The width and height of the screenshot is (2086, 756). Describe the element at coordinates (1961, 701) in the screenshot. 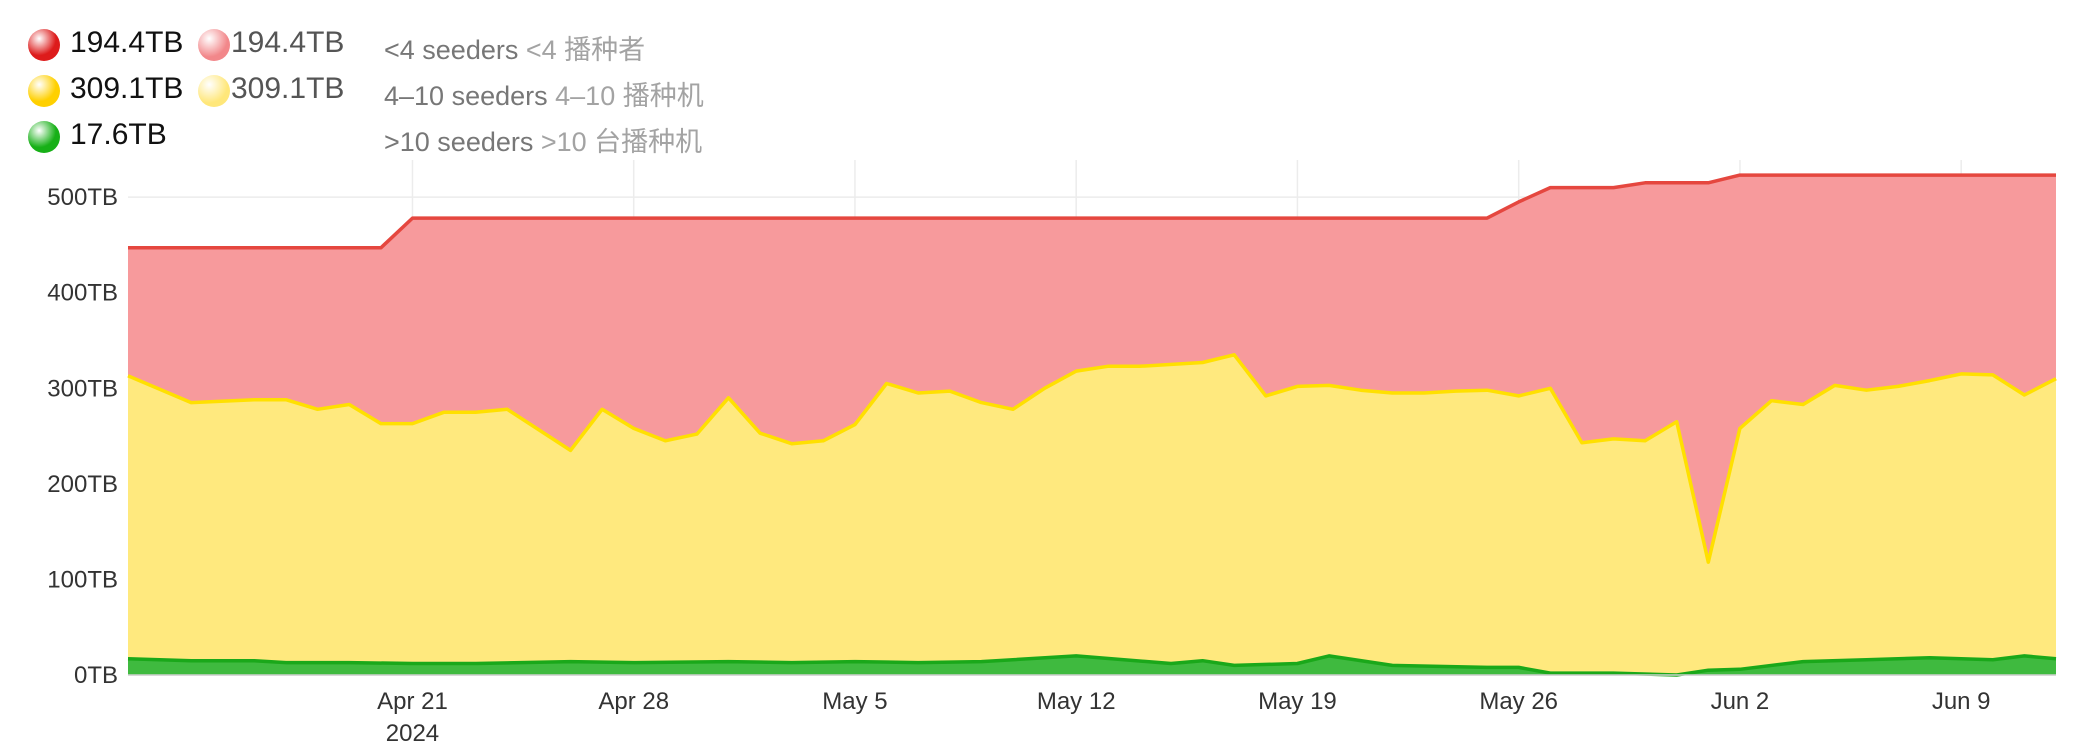

I see `x-tick-label: Jun 9` at that location.